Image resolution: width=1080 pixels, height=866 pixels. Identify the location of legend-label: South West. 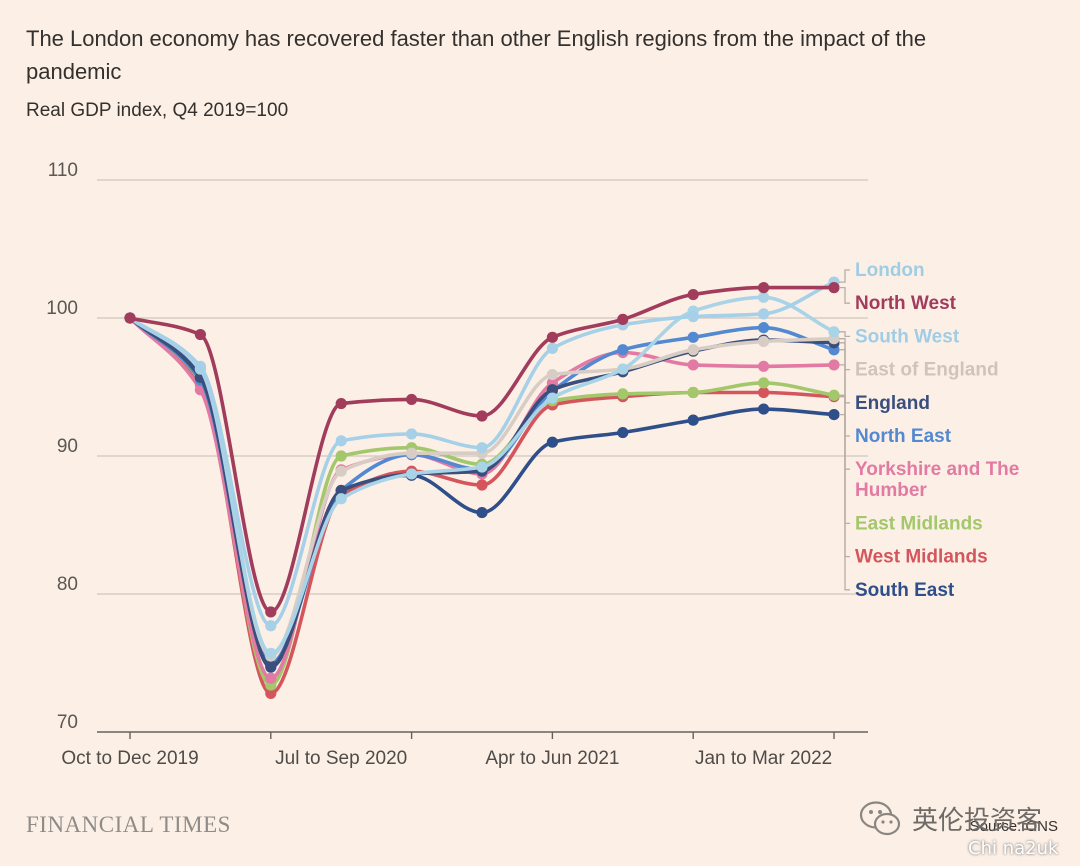
(907, 336).